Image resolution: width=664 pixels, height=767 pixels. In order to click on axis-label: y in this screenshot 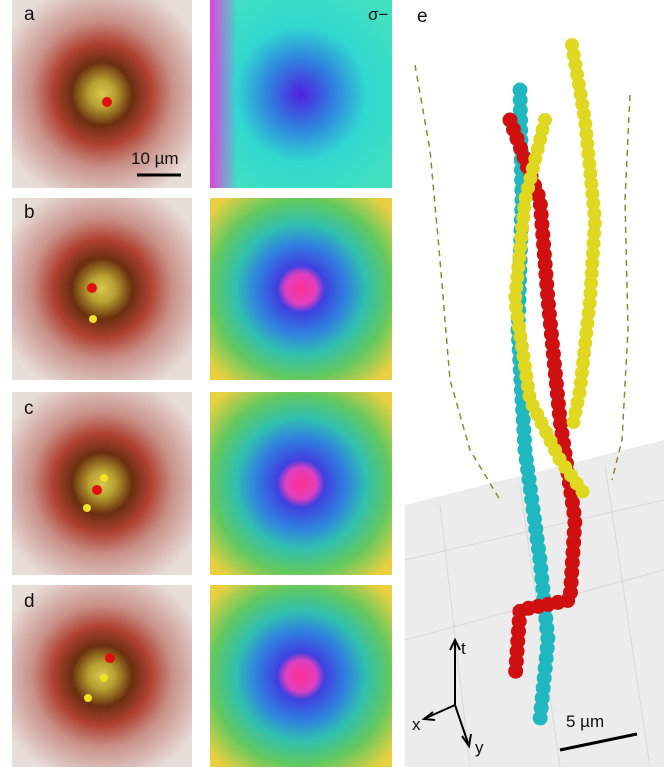, I will do `click(479, 747)`.